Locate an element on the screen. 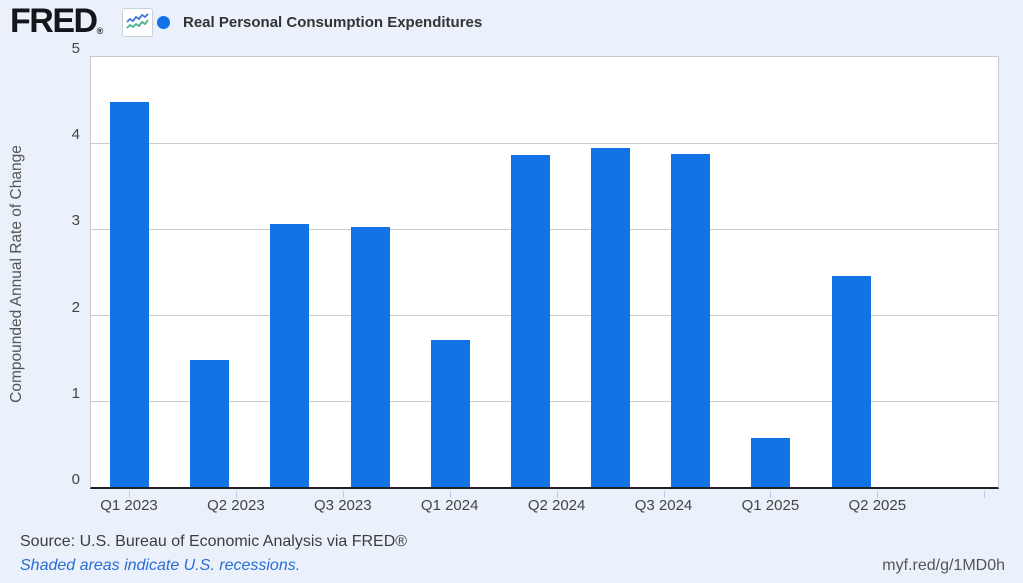 The height and width of the screenshot is (583, 1023). fred-logo: FRED® is located at coordinates (56, 26).